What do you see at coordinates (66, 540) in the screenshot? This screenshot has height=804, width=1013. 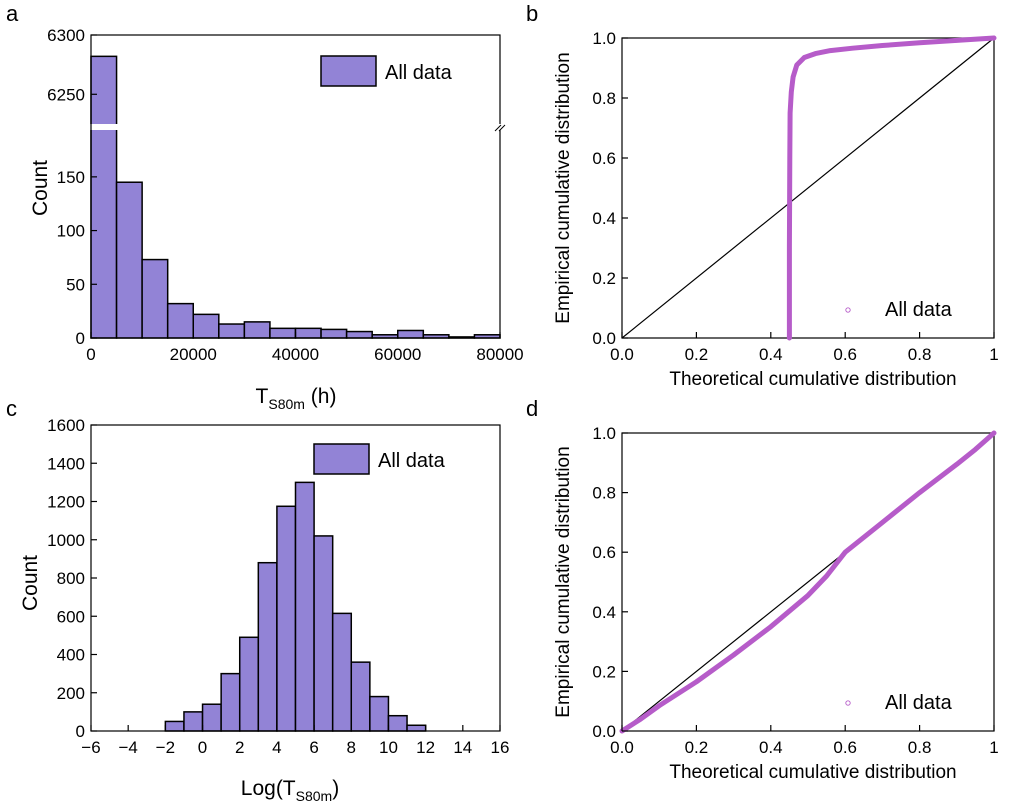 I see `y-tick-label: 1000` at bounding box center [66, 540].